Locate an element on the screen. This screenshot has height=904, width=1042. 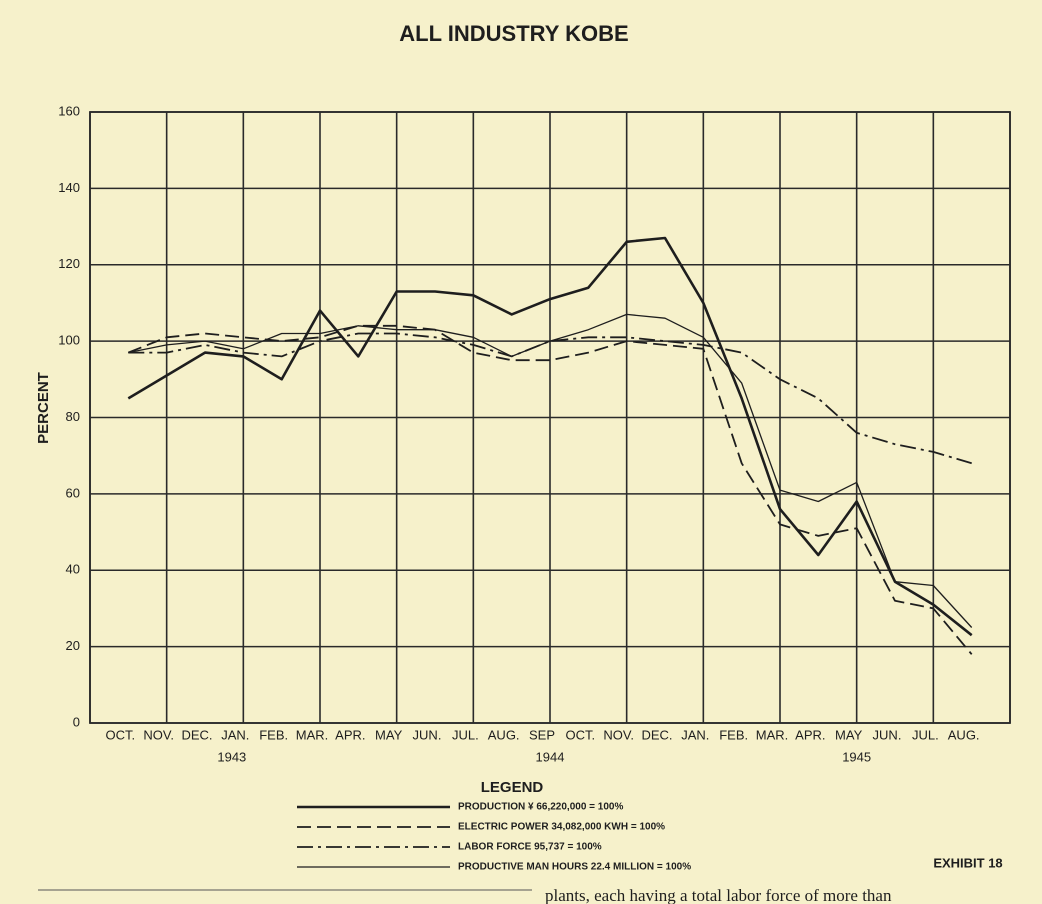
year-label: 1943 is located at coordinates (231, 756).